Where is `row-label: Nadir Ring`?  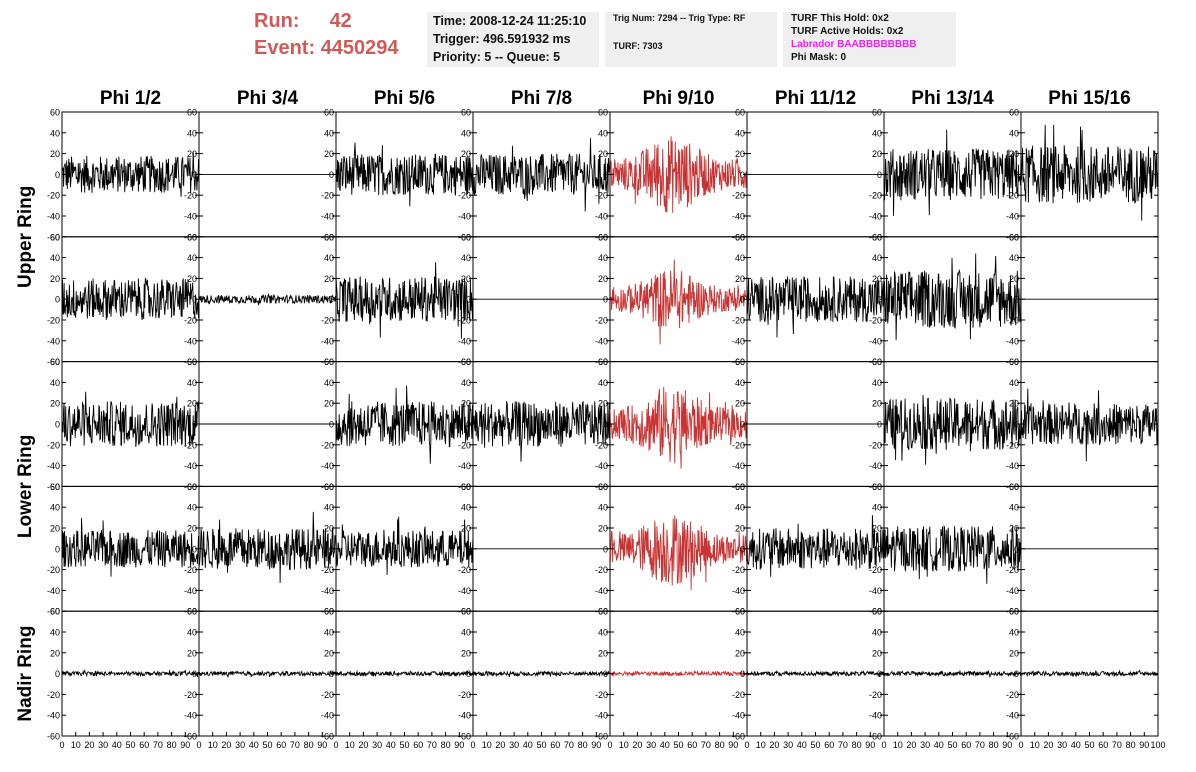 row-label: Nadir Ring is located at coordinates (25, 674).